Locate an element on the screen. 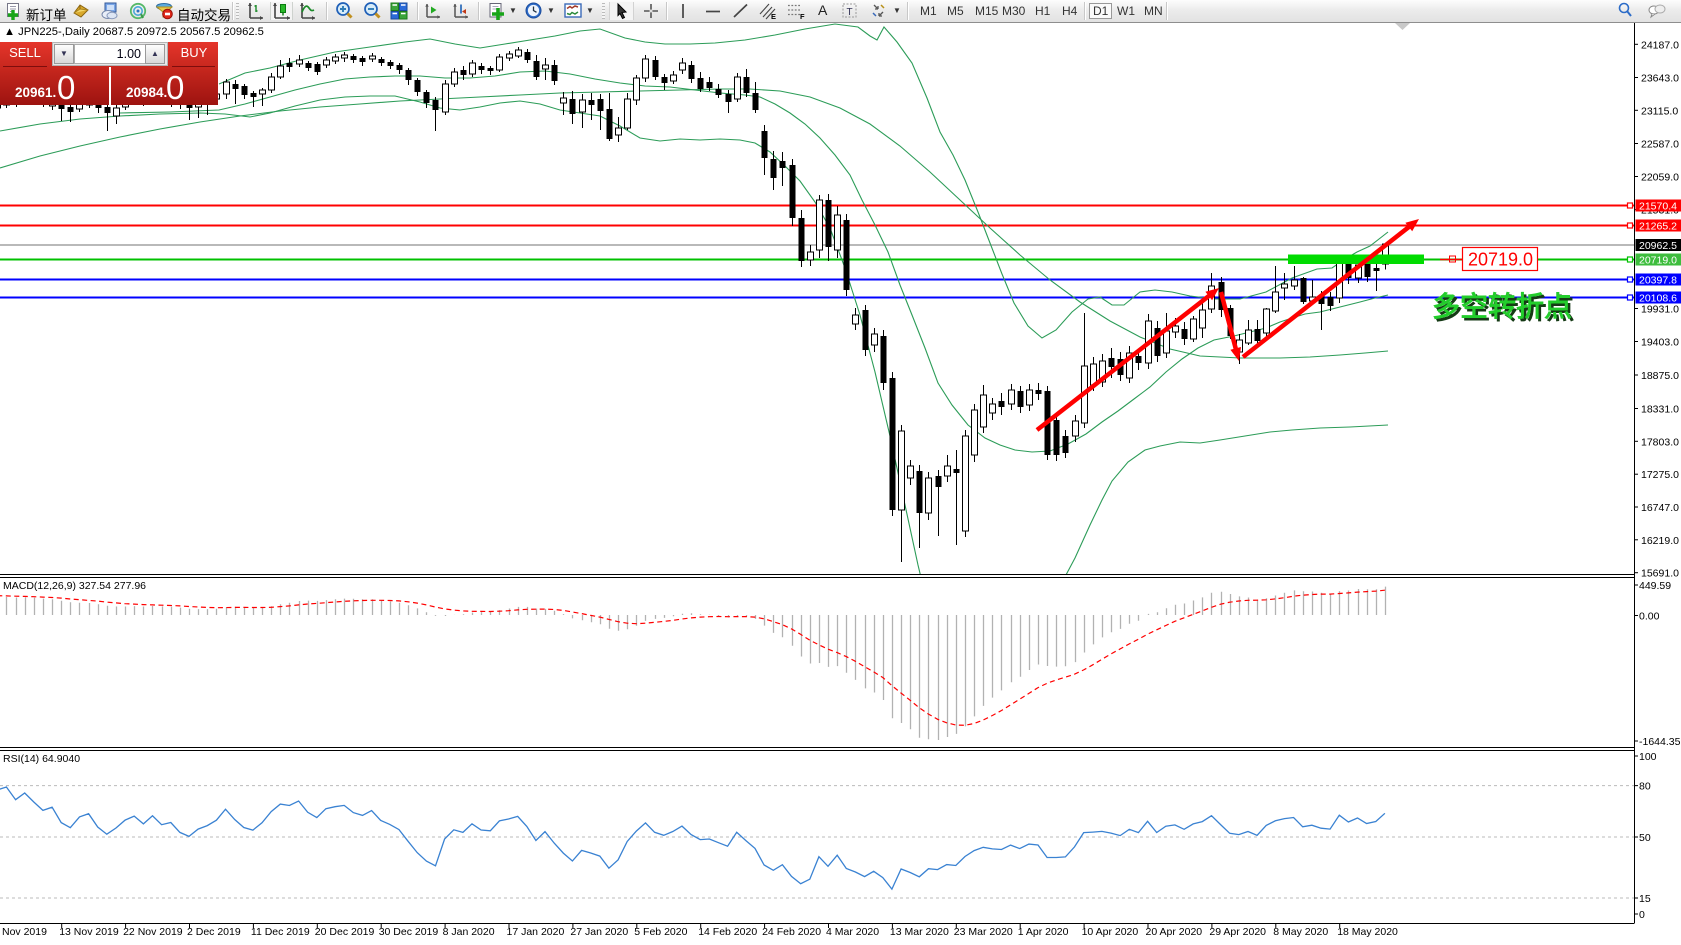 The width and height of the screenshot is (1681, 945). svg-text: 15 is located at coordinates (1645, 899).